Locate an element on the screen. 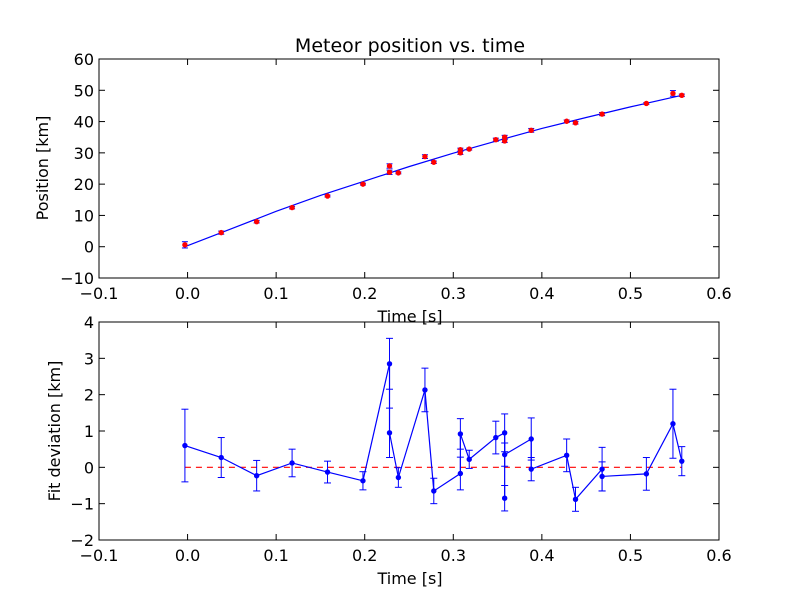 The image size is (800, 600). position-chart-title: Meteor position vs. time is located at coordinates (410, 46).